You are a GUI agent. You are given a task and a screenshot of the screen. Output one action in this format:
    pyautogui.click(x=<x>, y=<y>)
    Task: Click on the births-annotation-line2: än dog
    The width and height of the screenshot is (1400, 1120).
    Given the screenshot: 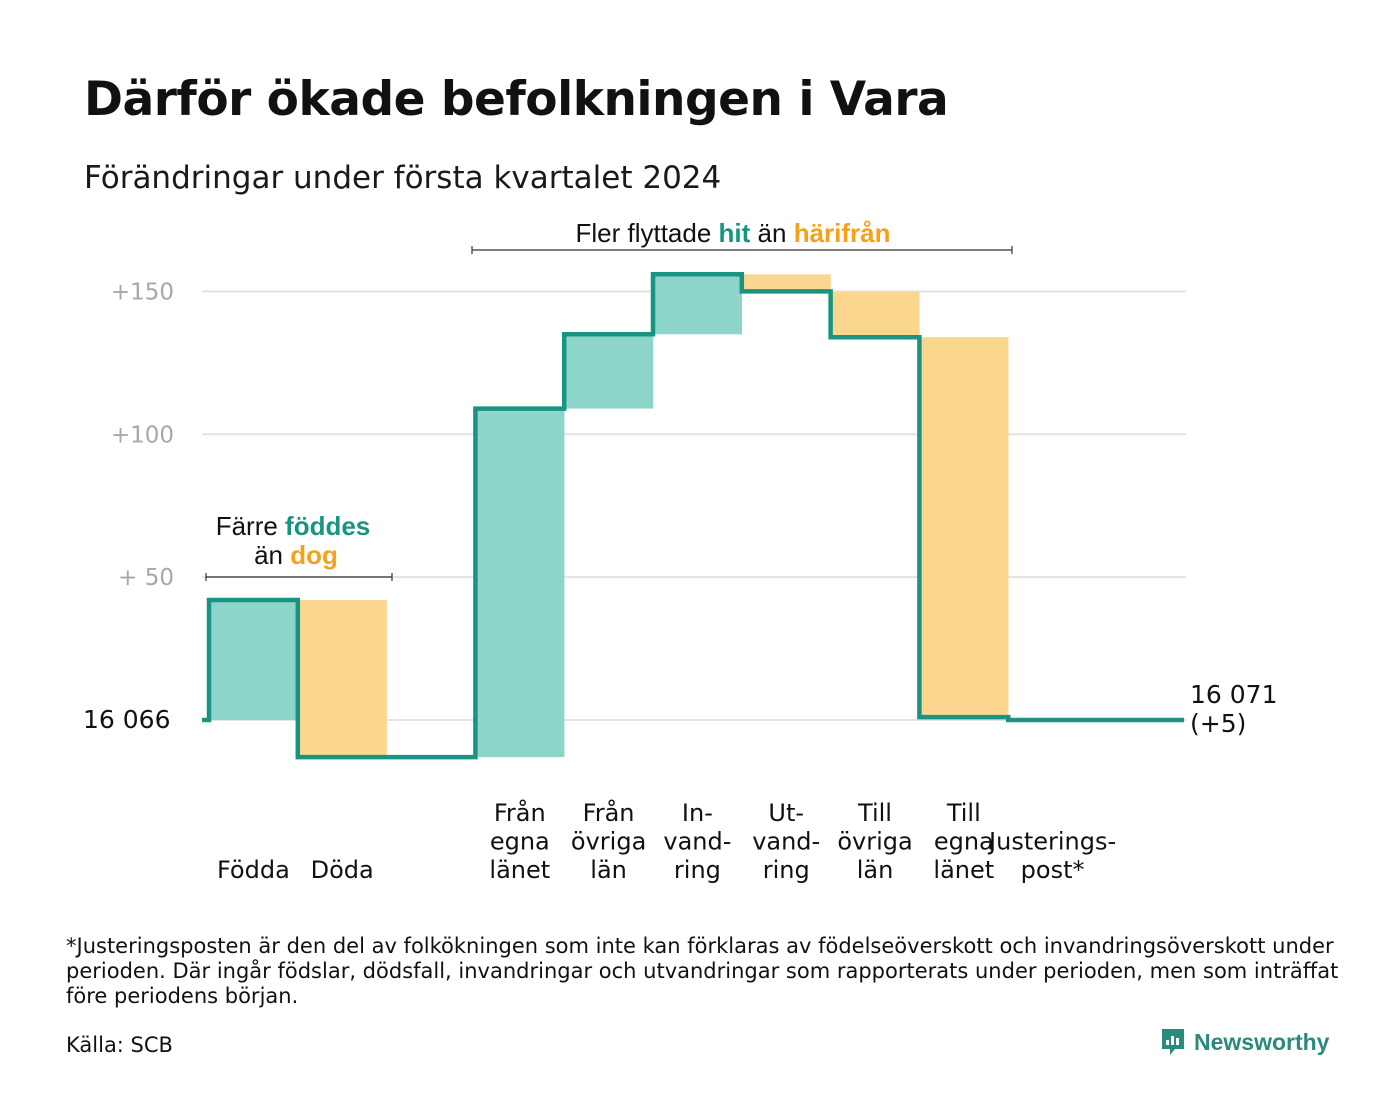 What is the action you would take?
    pyautogui.click(x=296, y=555)
    